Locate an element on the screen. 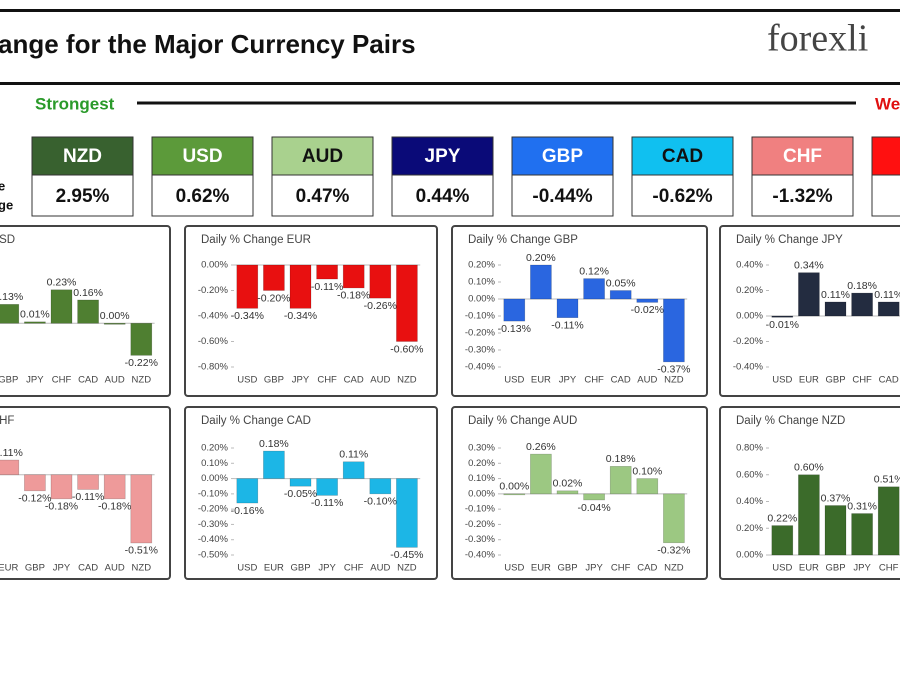 The width and height of the screenshot is (900, 674). data-label: 0.18% is located at coordinates (621, 459).